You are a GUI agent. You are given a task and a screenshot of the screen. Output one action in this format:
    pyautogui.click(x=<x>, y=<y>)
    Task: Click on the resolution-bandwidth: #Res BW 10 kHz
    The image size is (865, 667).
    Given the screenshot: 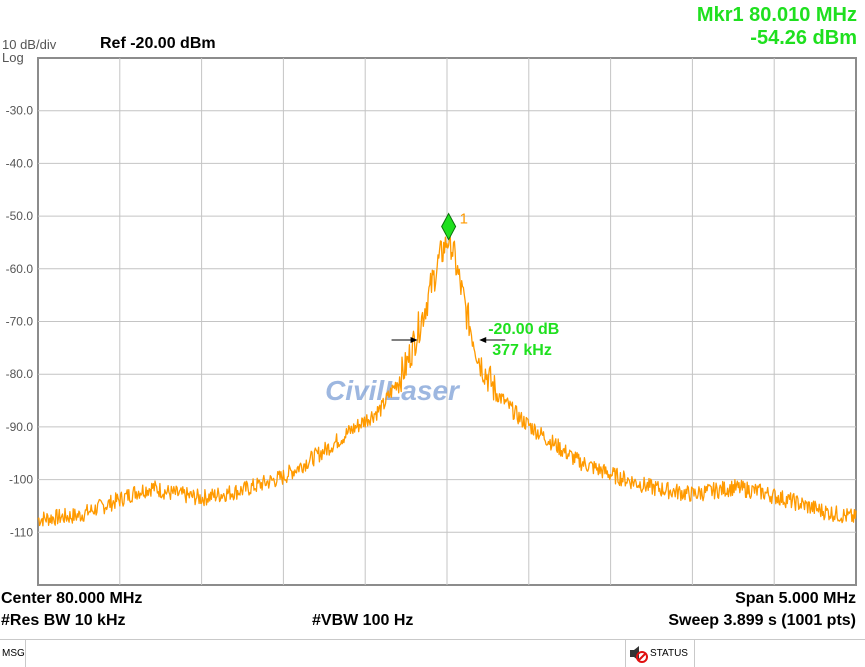 What is the action you would take?
    pyautogui.click(x=63, y=620)
    